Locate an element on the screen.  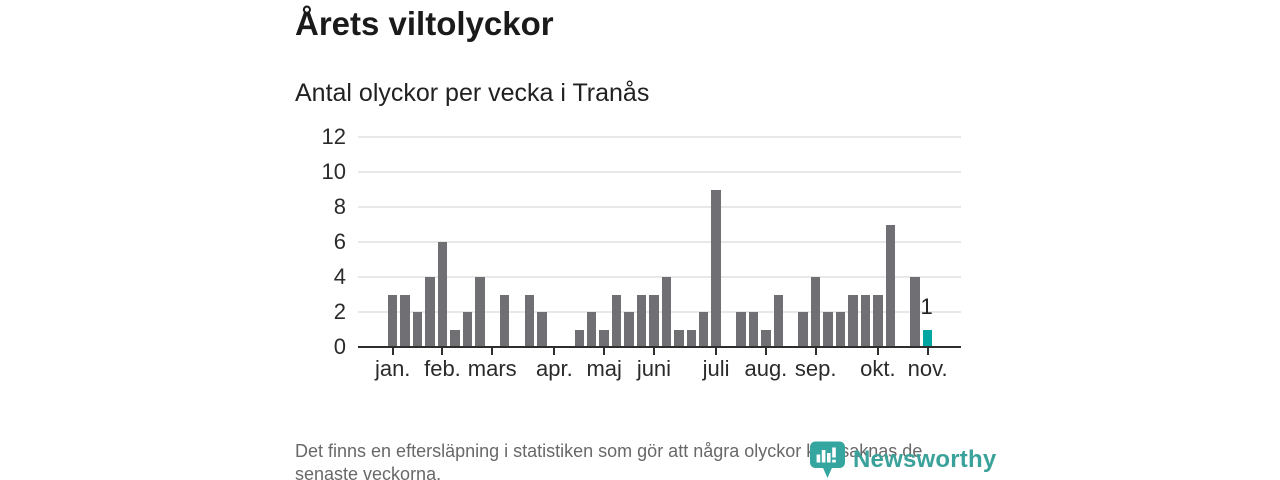
x-tick-label: aug. is located at coordinates (766, 368).